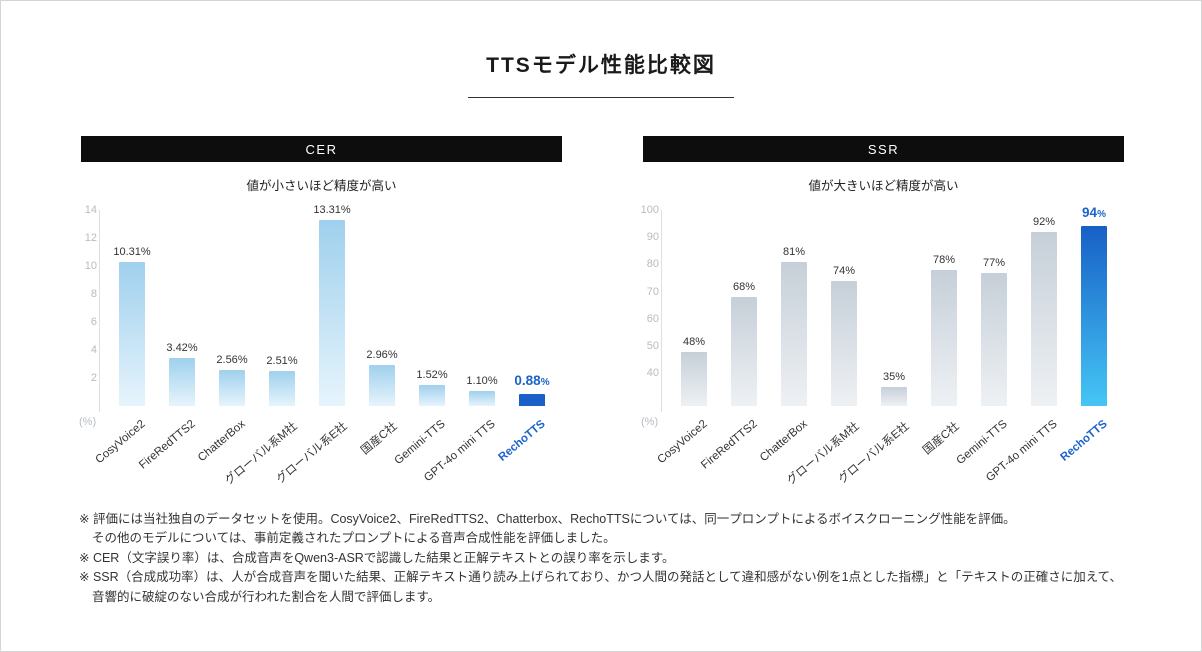 Image resolution: width=1202 pixels, height=652 pixels. Describe the element at coordinates (266, 596) in the screenshot. I see `footnote-line: 音響的に破綻のない合成が行われた割合を人間で評価します。` at that location.